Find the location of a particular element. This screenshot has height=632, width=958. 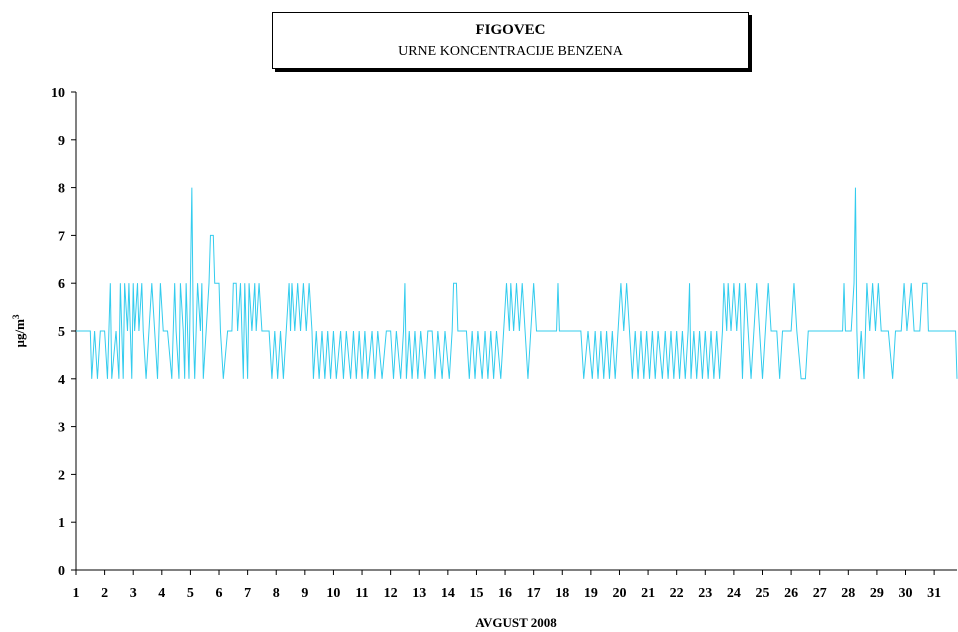

x-tick-label: 30 is located at coordinates (906, 593).